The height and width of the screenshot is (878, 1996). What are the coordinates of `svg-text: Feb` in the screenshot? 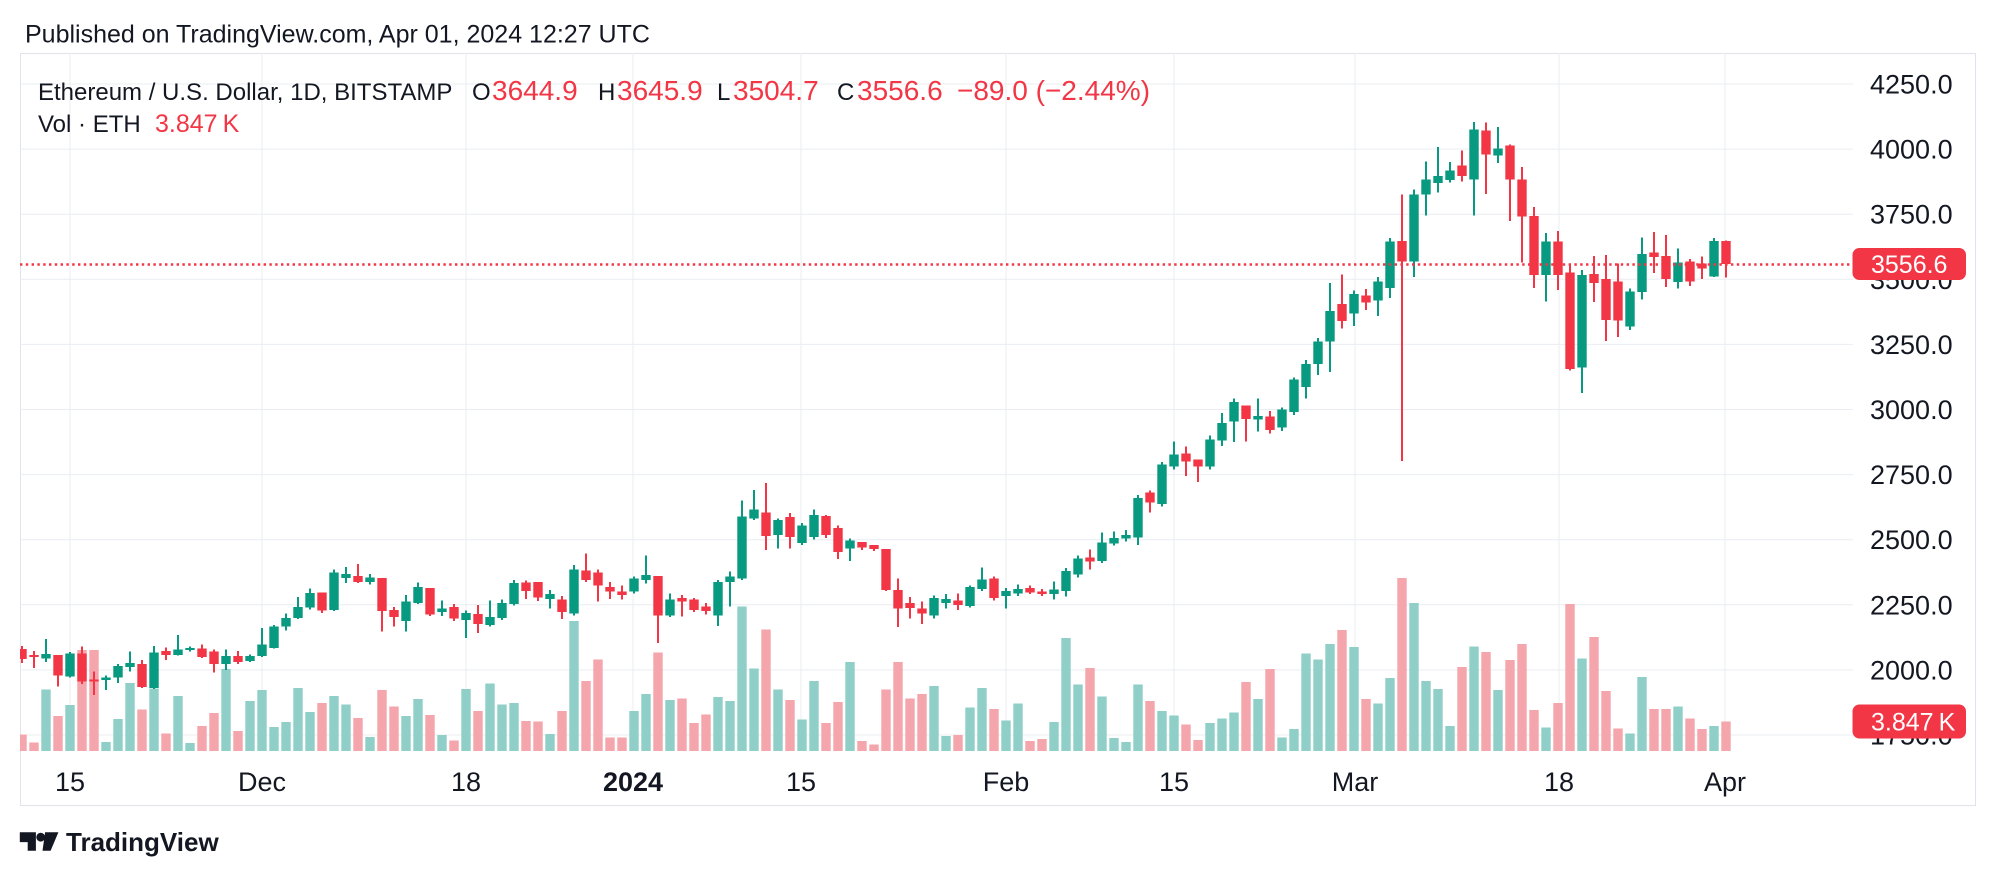 It's located at (1006, 782).